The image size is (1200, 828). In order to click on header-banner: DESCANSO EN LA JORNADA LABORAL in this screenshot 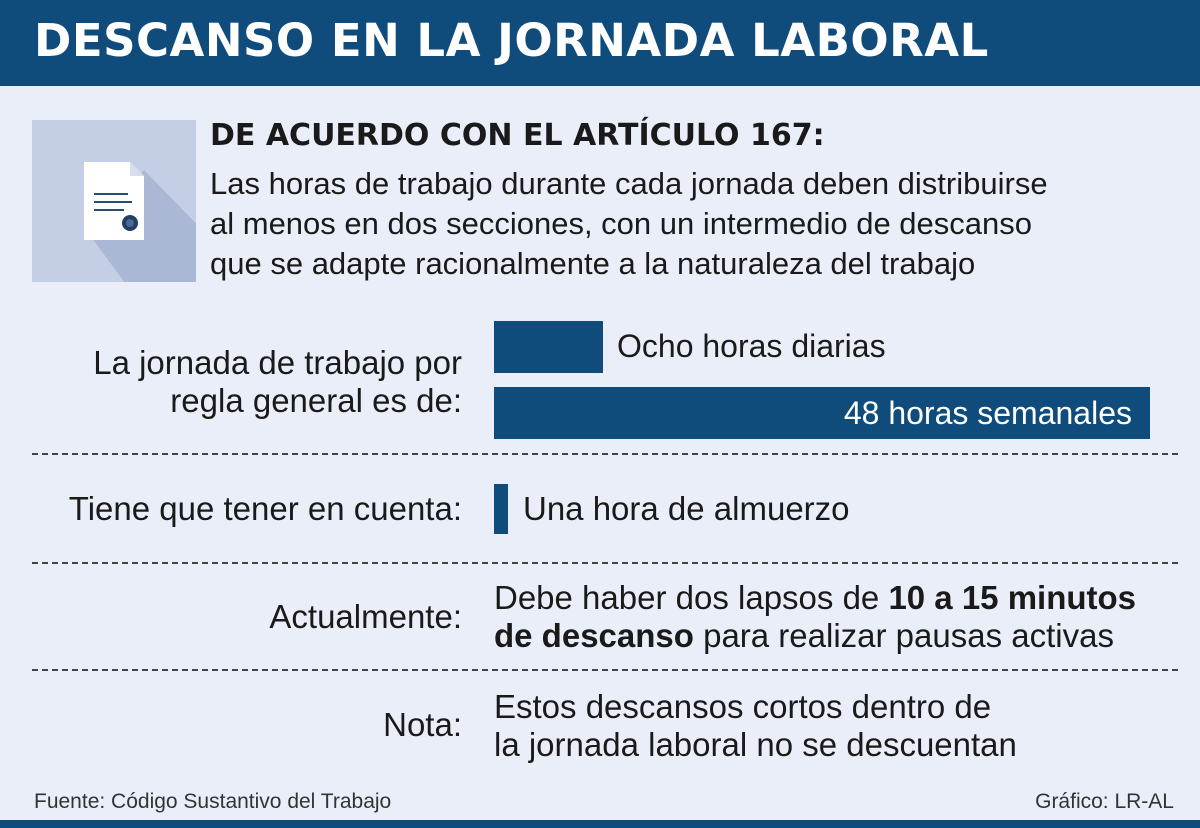, I will do `click(600, 43)`.